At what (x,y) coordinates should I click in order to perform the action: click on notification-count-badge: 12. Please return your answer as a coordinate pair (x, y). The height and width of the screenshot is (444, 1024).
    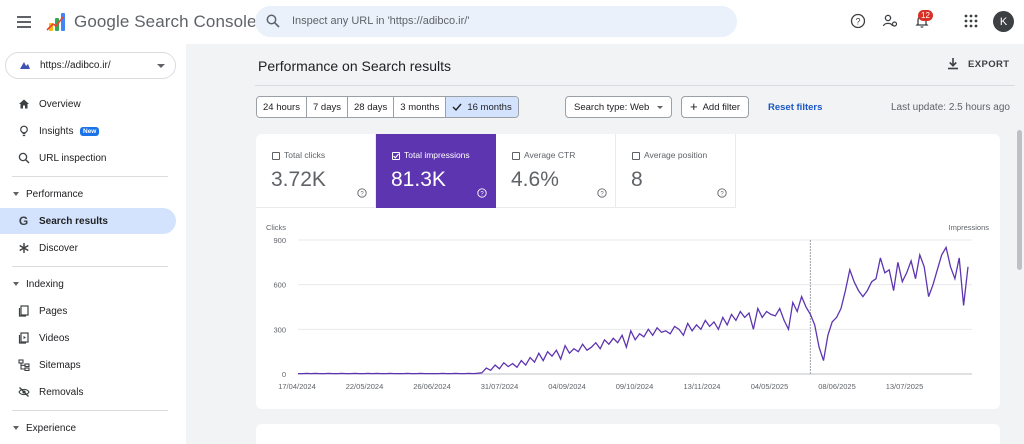
    Looking at the image, I should click on (925, 15).